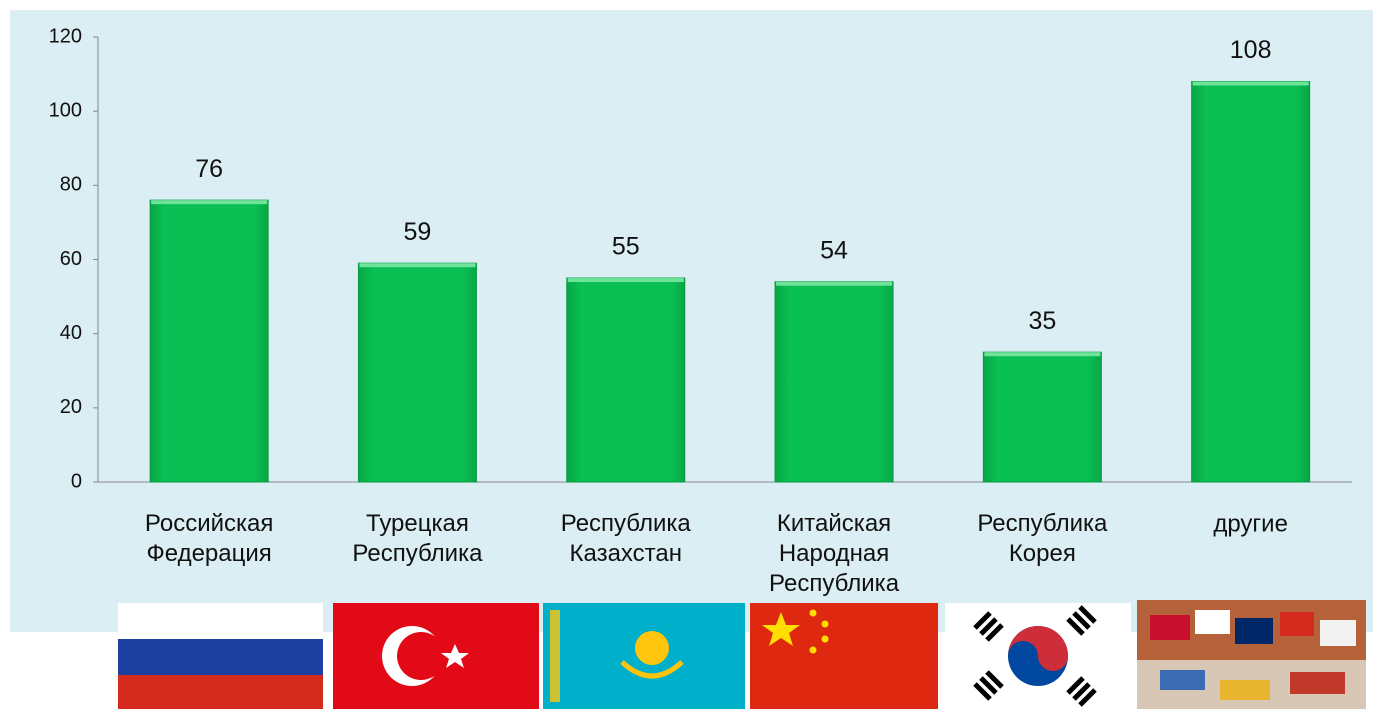  Describe the element at coordinates (209, 538) in the screenshot. I see `x-tick-label: Российская Федерация` at that location.